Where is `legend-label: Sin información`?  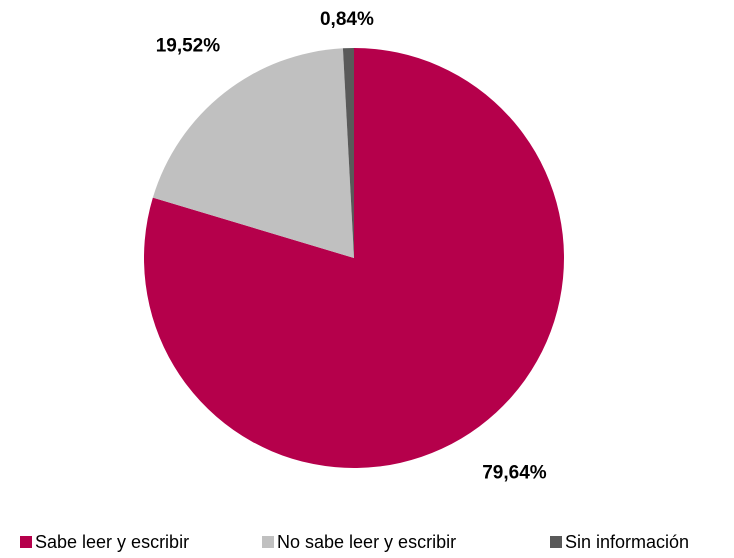 legend-label: Sin información is located at coordinates (627, 542).